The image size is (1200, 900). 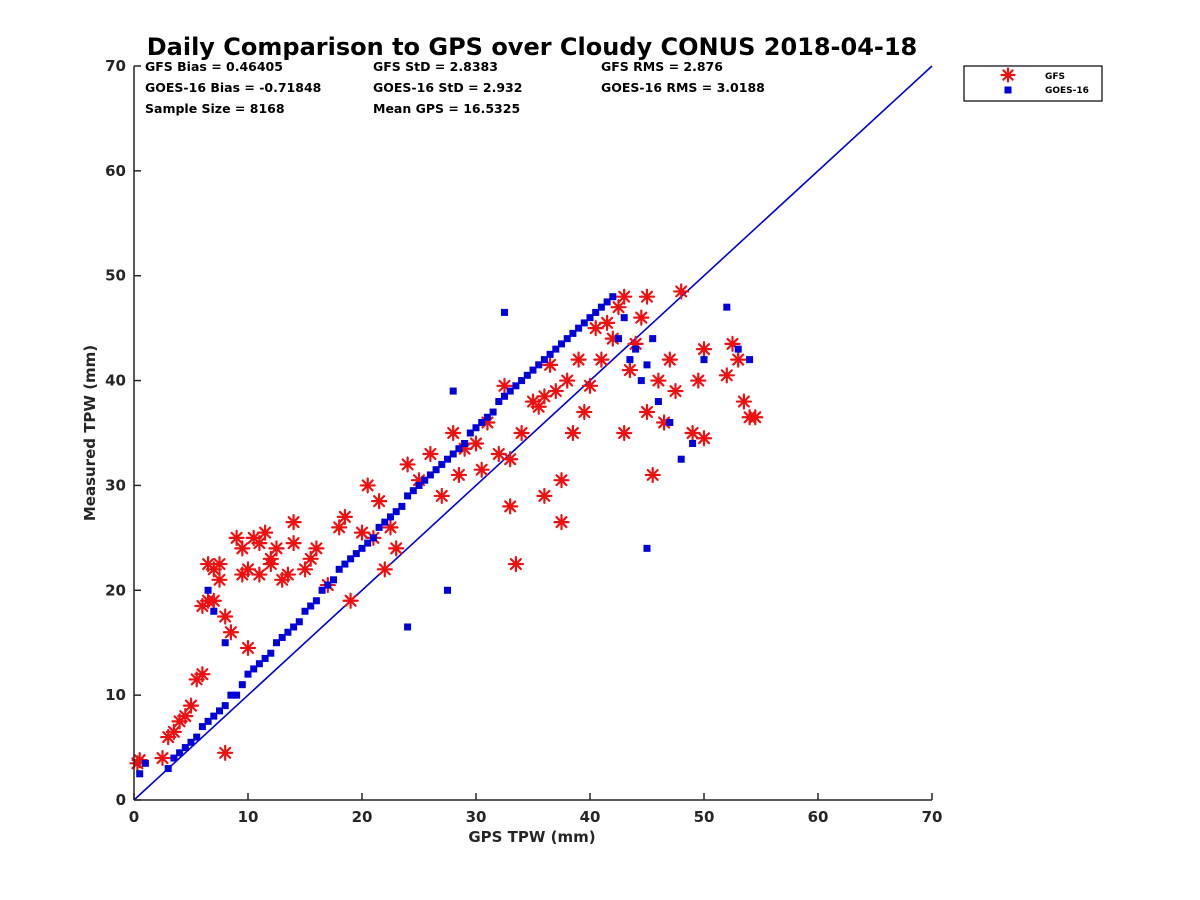 What do you see at coordinates (115, 485) in the screenshot?
I see `y-tick-label: 30` at bounding box center [115, 485].